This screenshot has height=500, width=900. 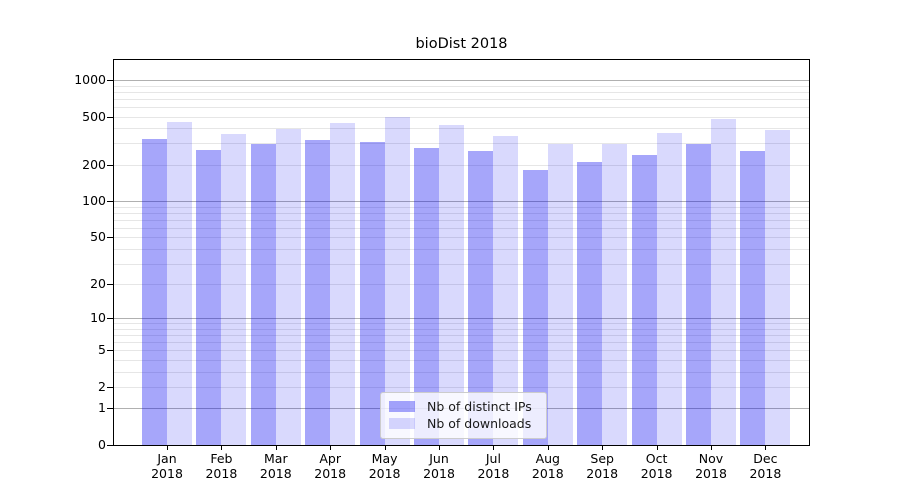 I want to click on x-tick-month: Oct, so click(x=656, y=458).